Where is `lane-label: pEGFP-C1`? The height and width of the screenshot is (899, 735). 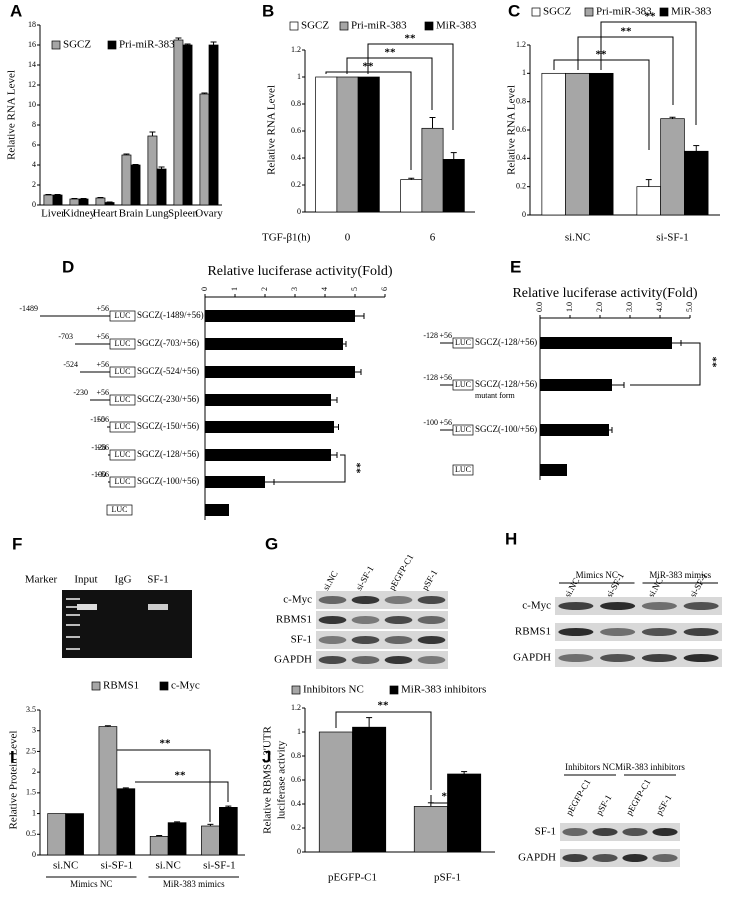 lane-label: pEGFP-C1 is located at coordinates (401, 572).